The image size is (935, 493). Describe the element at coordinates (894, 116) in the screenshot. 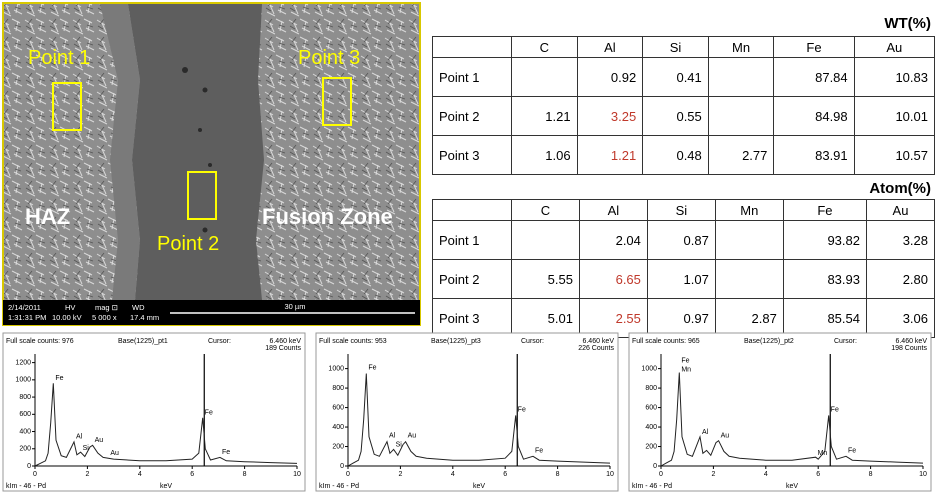

I see `table-cell: 10.01` at that location.